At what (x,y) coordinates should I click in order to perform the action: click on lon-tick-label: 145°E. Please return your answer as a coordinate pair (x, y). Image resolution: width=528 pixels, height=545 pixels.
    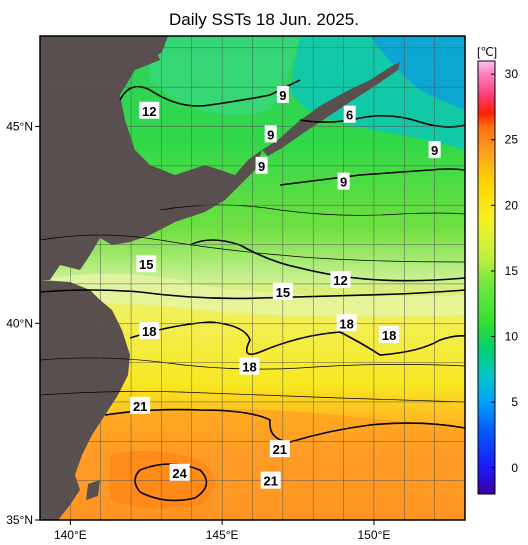
    Looking at the image, I should click on (222, 535).